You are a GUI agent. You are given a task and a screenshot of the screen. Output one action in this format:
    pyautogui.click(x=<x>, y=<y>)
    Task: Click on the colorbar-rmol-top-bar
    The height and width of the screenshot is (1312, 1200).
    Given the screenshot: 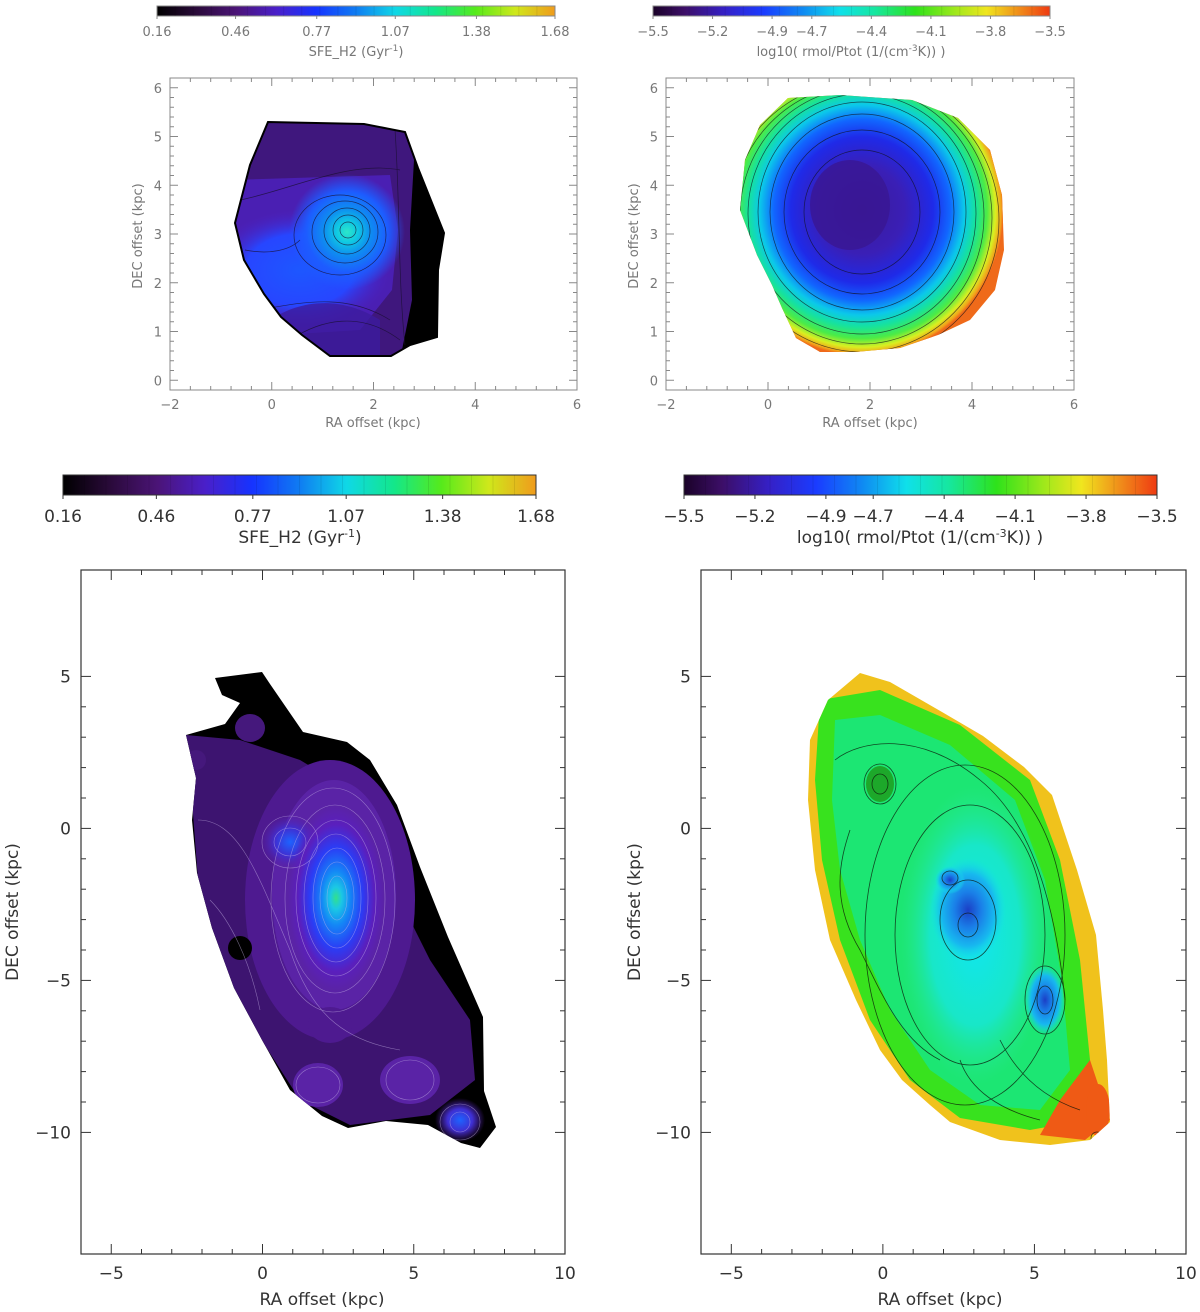 What is the action you would take?
    pyautogui.click(x=851, y=11)
    